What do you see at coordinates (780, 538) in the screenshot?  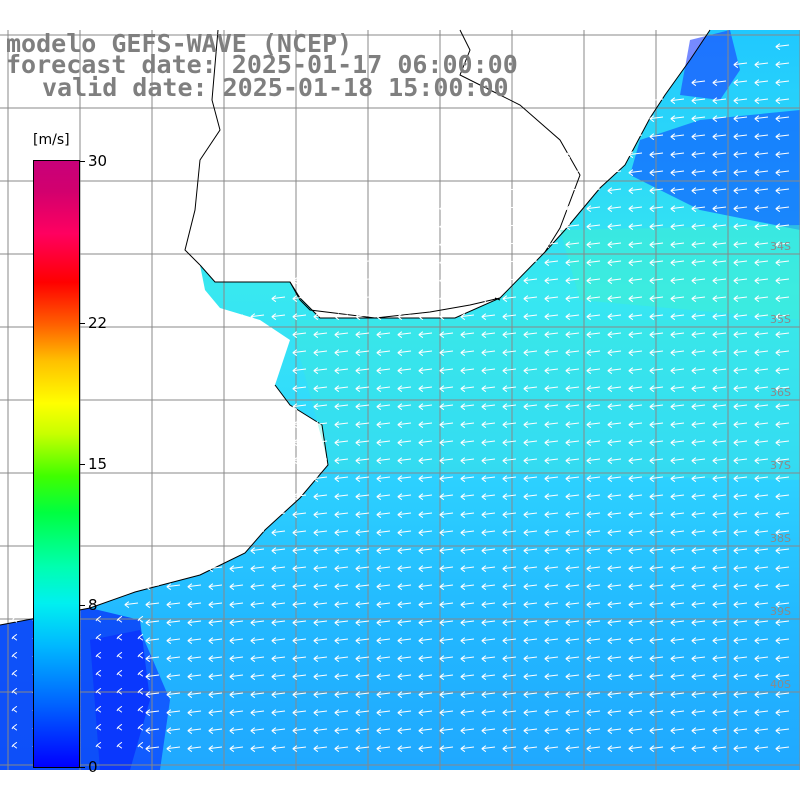 I see `latitude-label: 38S` at bounding box center [780, 538].